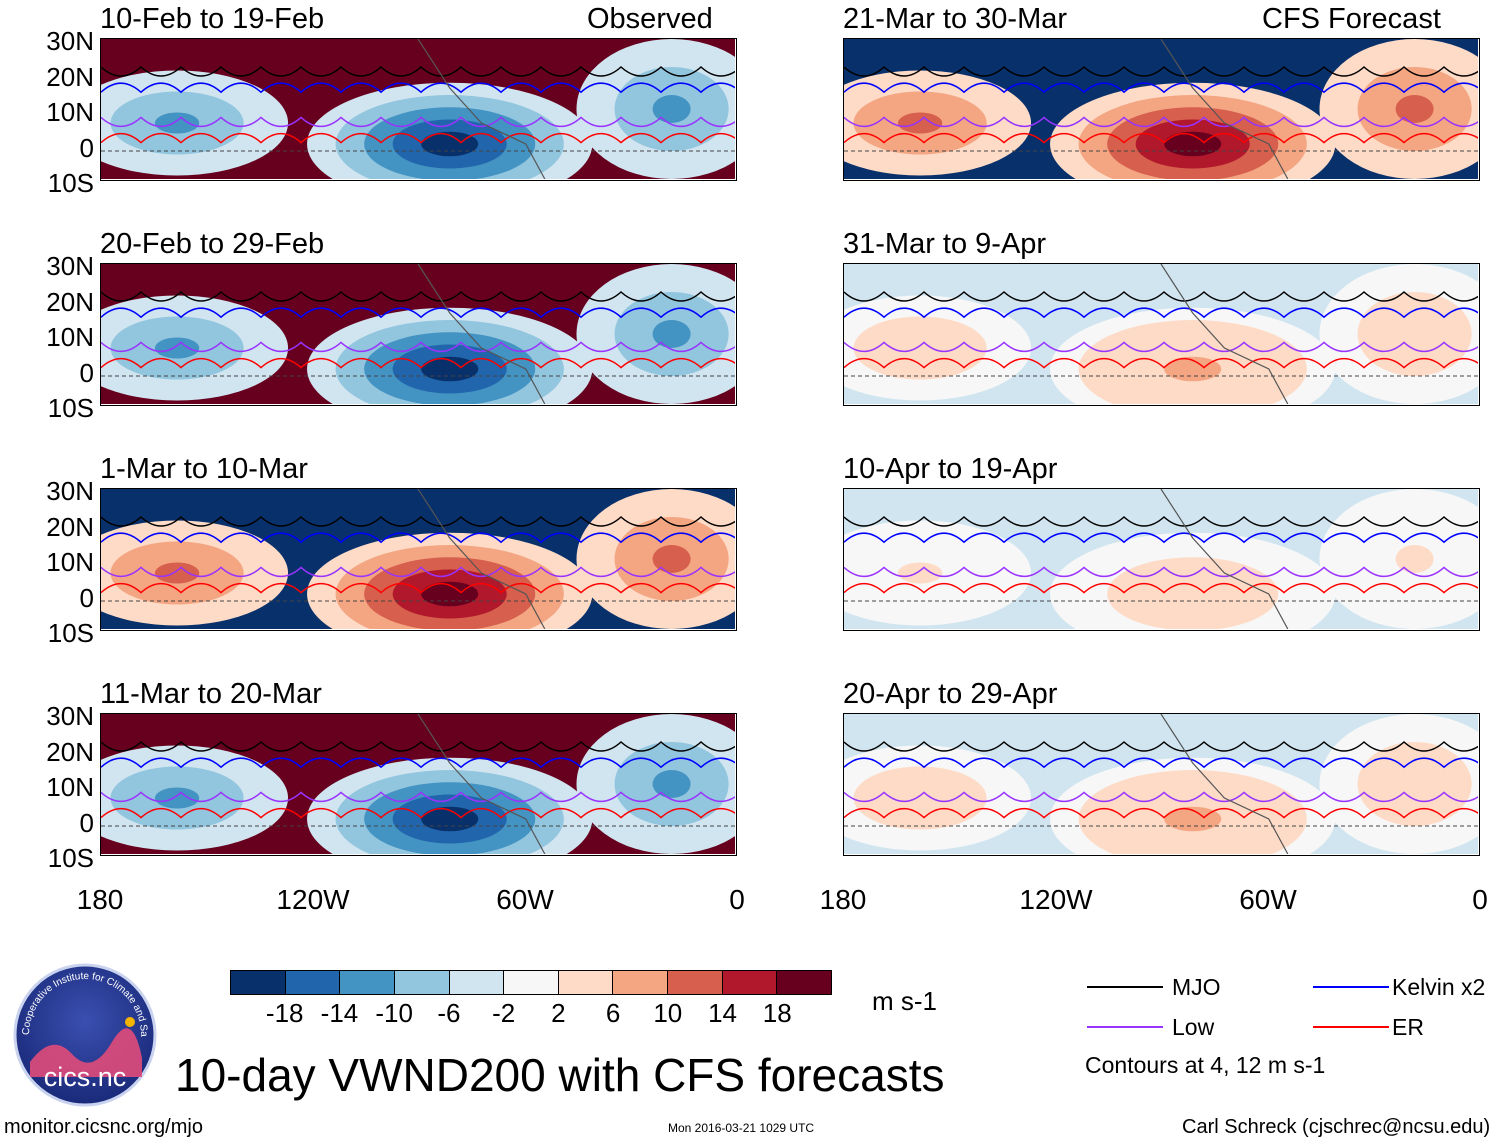 The width and height of the screenshot is (1510, 1142). Describe the element at coordinates (86, 372) in the screenshot. I see `y-tick-row2-3: 0` at that location.